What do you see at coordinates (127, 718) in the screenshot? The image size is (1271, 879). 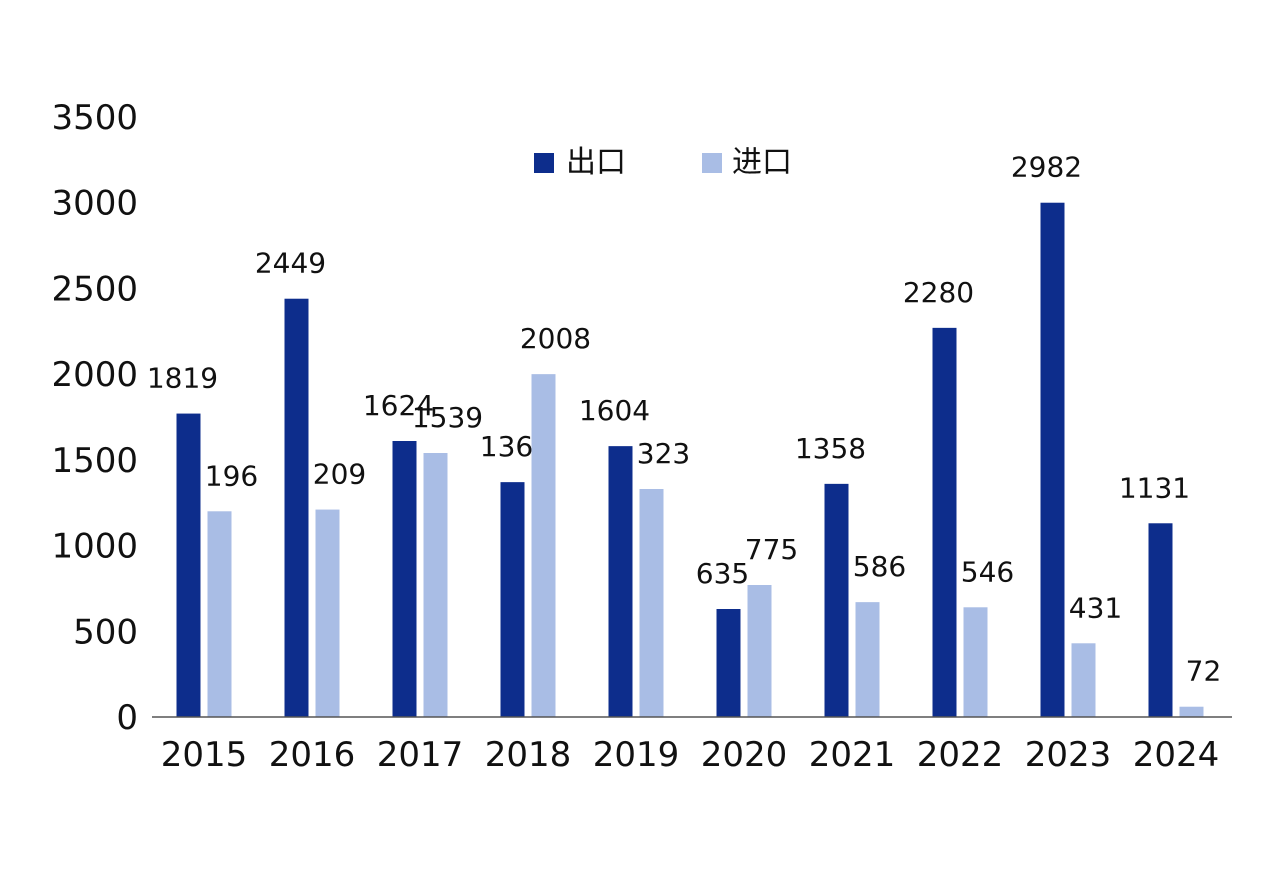 I see `y-tick-label: 0` at bounding box center [127, 718].